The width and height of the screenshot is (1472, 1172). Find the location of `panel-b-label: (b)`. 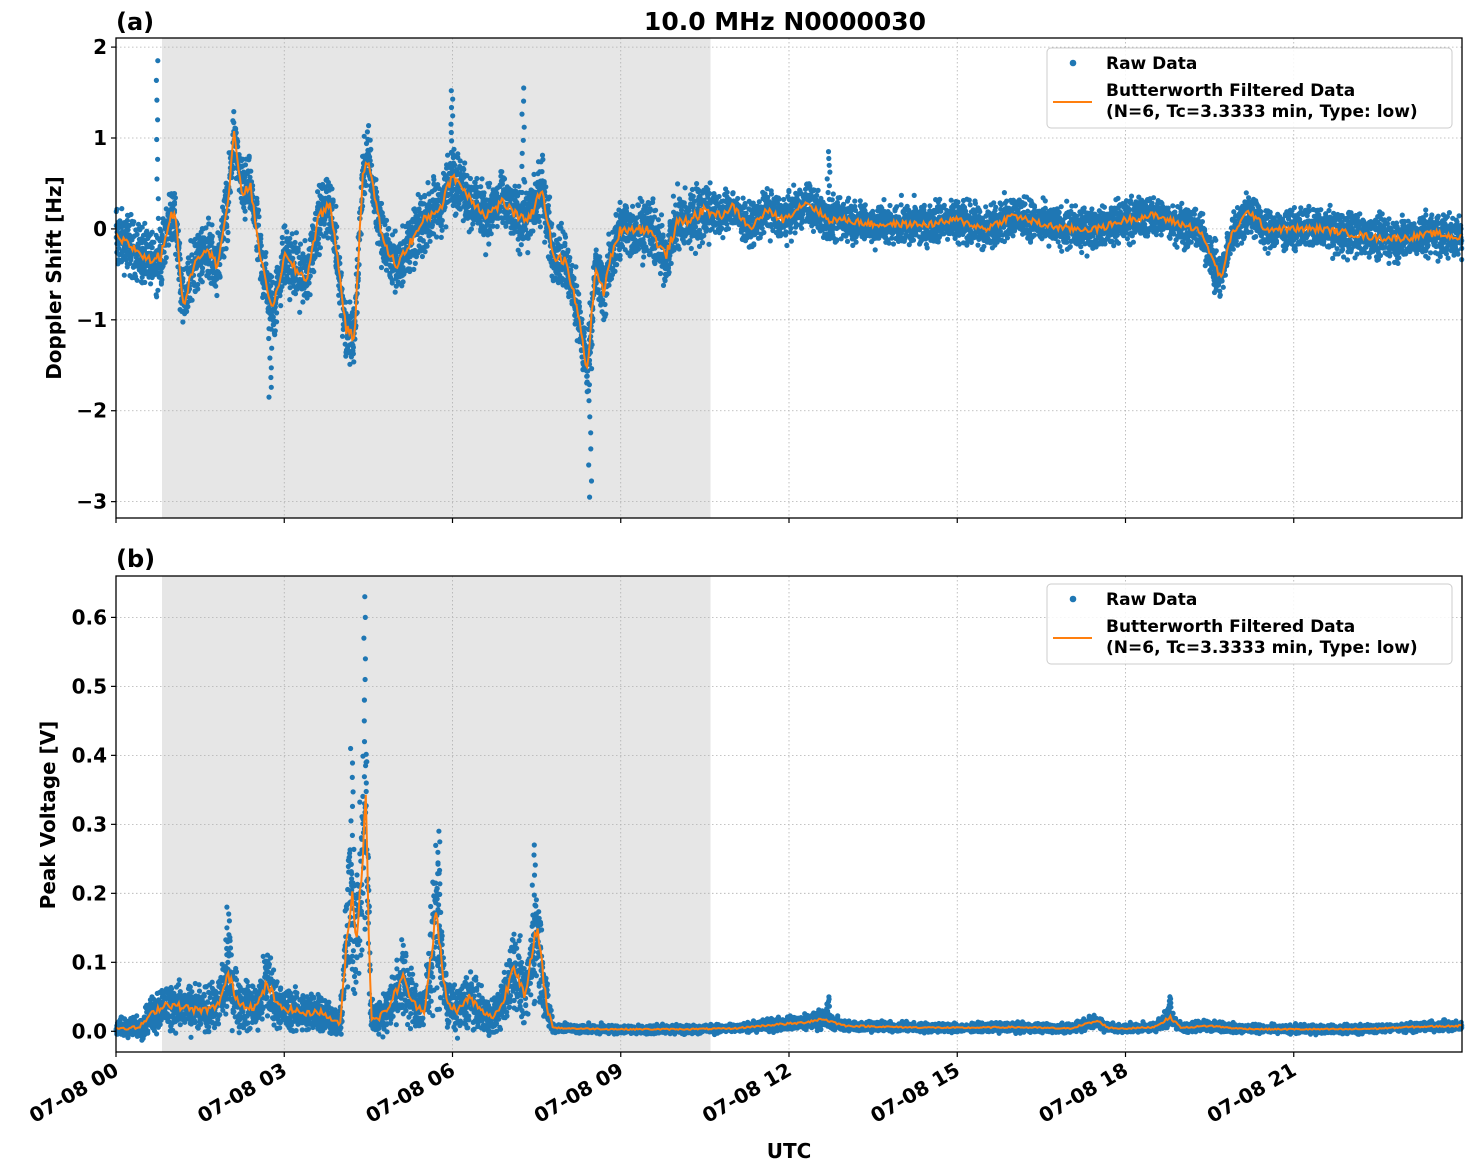

panel-b-label: (b) is located at coordinates (135, 559).